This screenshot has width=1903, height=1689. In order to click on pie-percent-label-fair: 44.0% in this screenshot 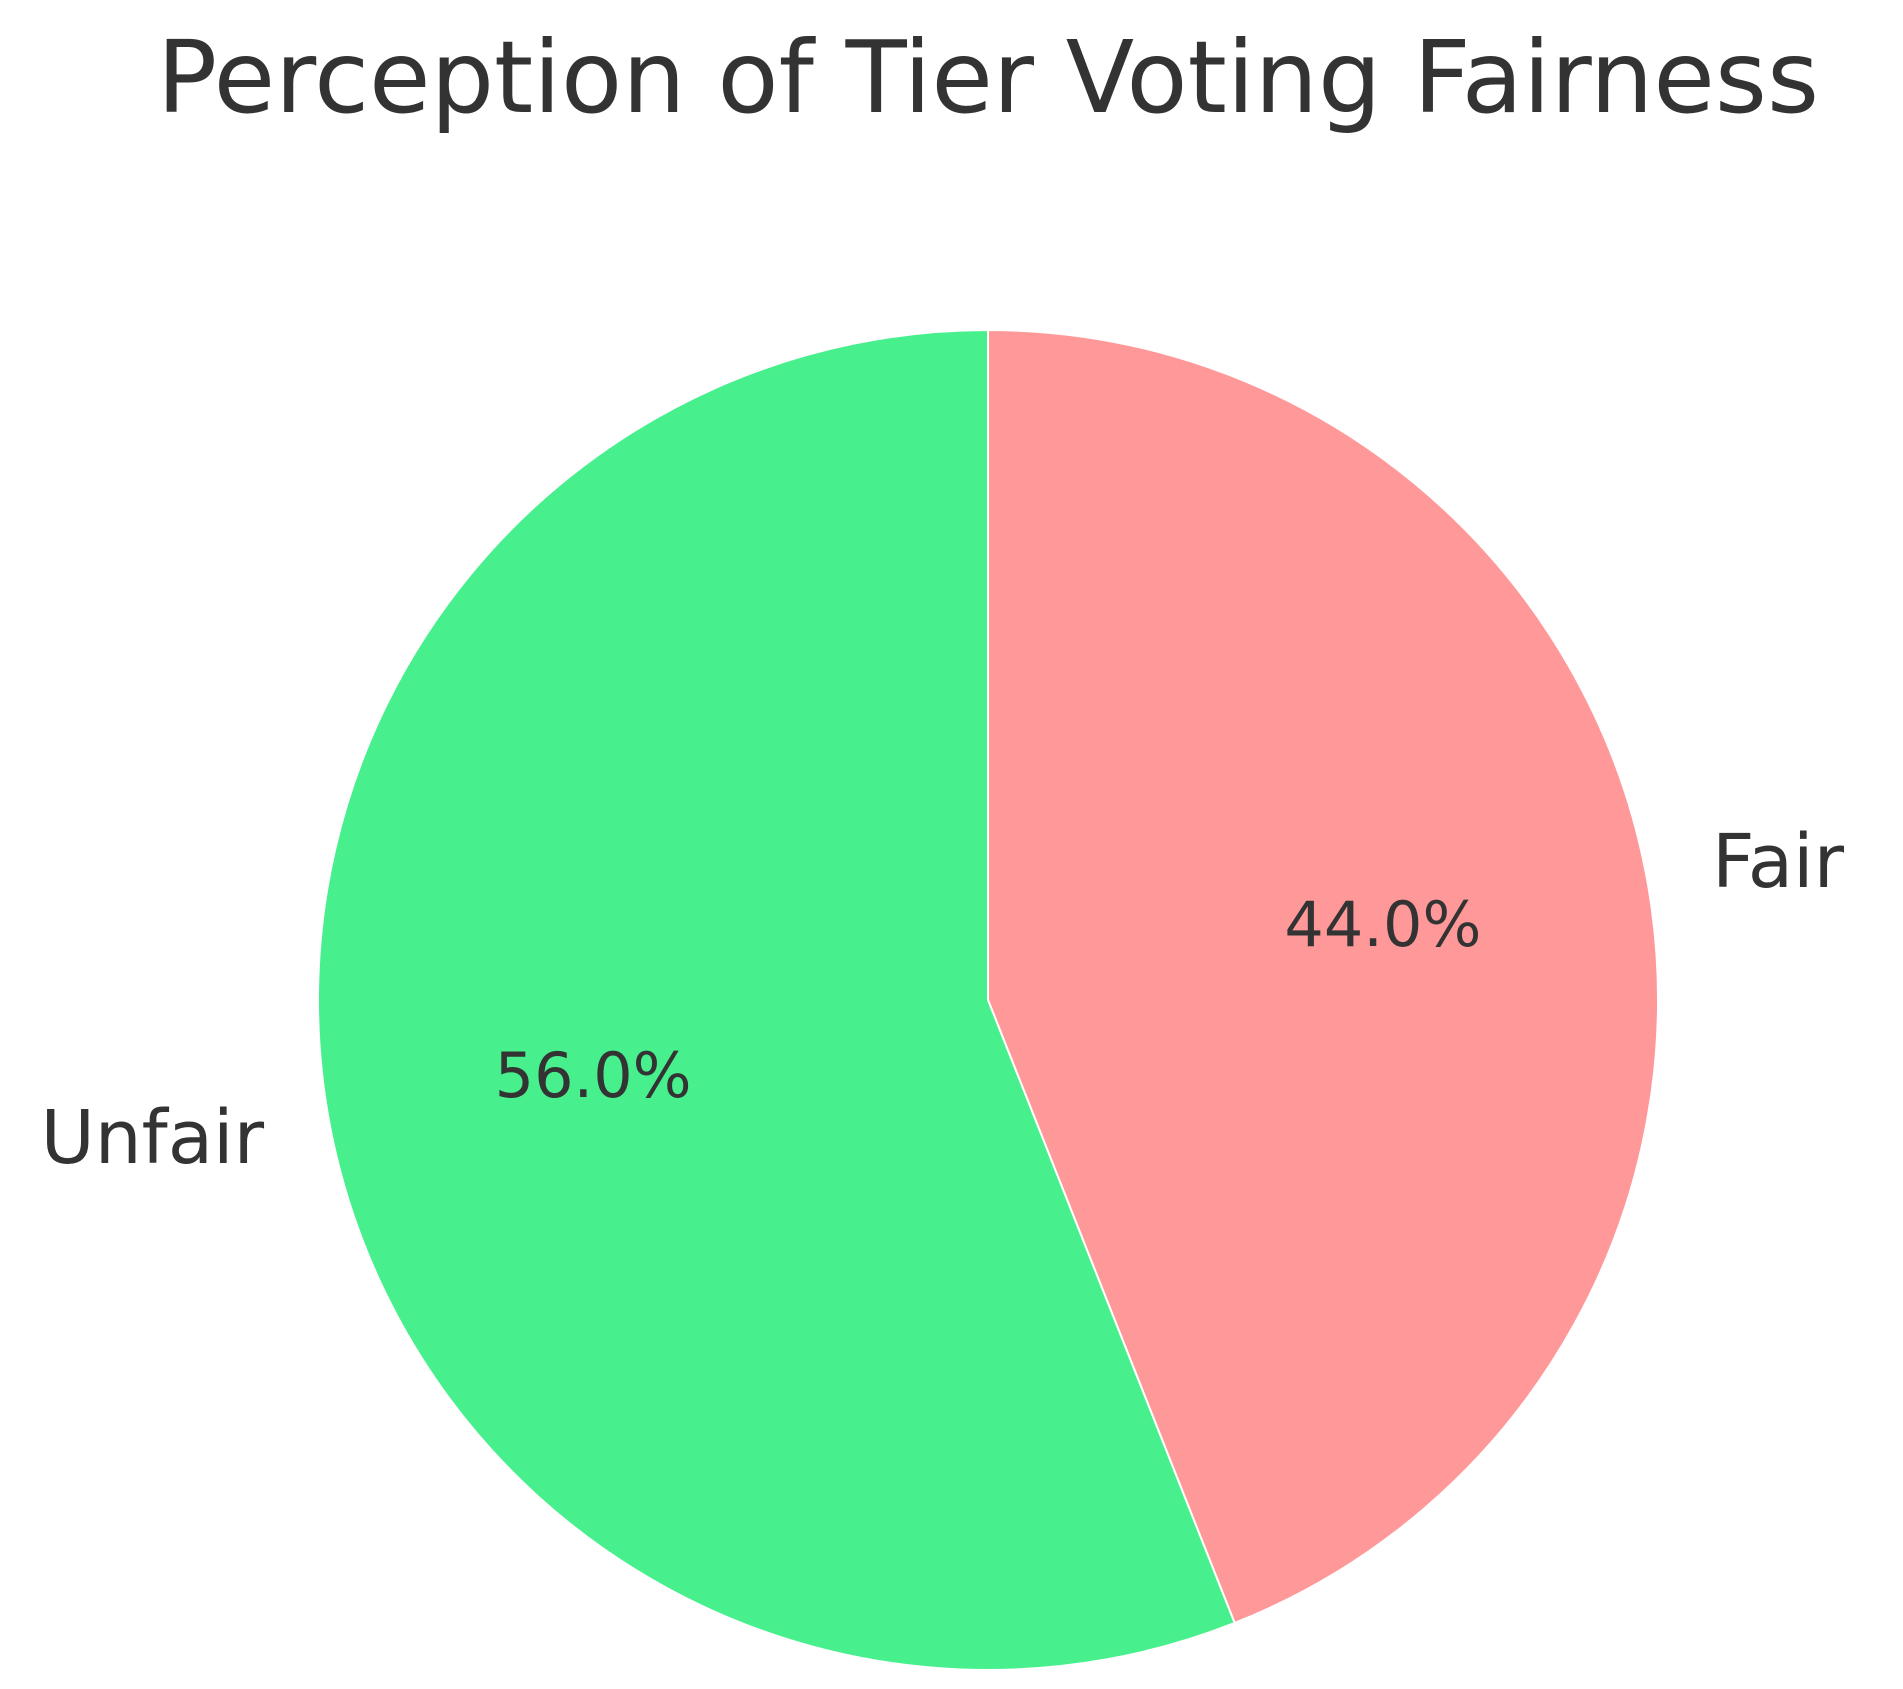, I will do `click(1382, 924)`.